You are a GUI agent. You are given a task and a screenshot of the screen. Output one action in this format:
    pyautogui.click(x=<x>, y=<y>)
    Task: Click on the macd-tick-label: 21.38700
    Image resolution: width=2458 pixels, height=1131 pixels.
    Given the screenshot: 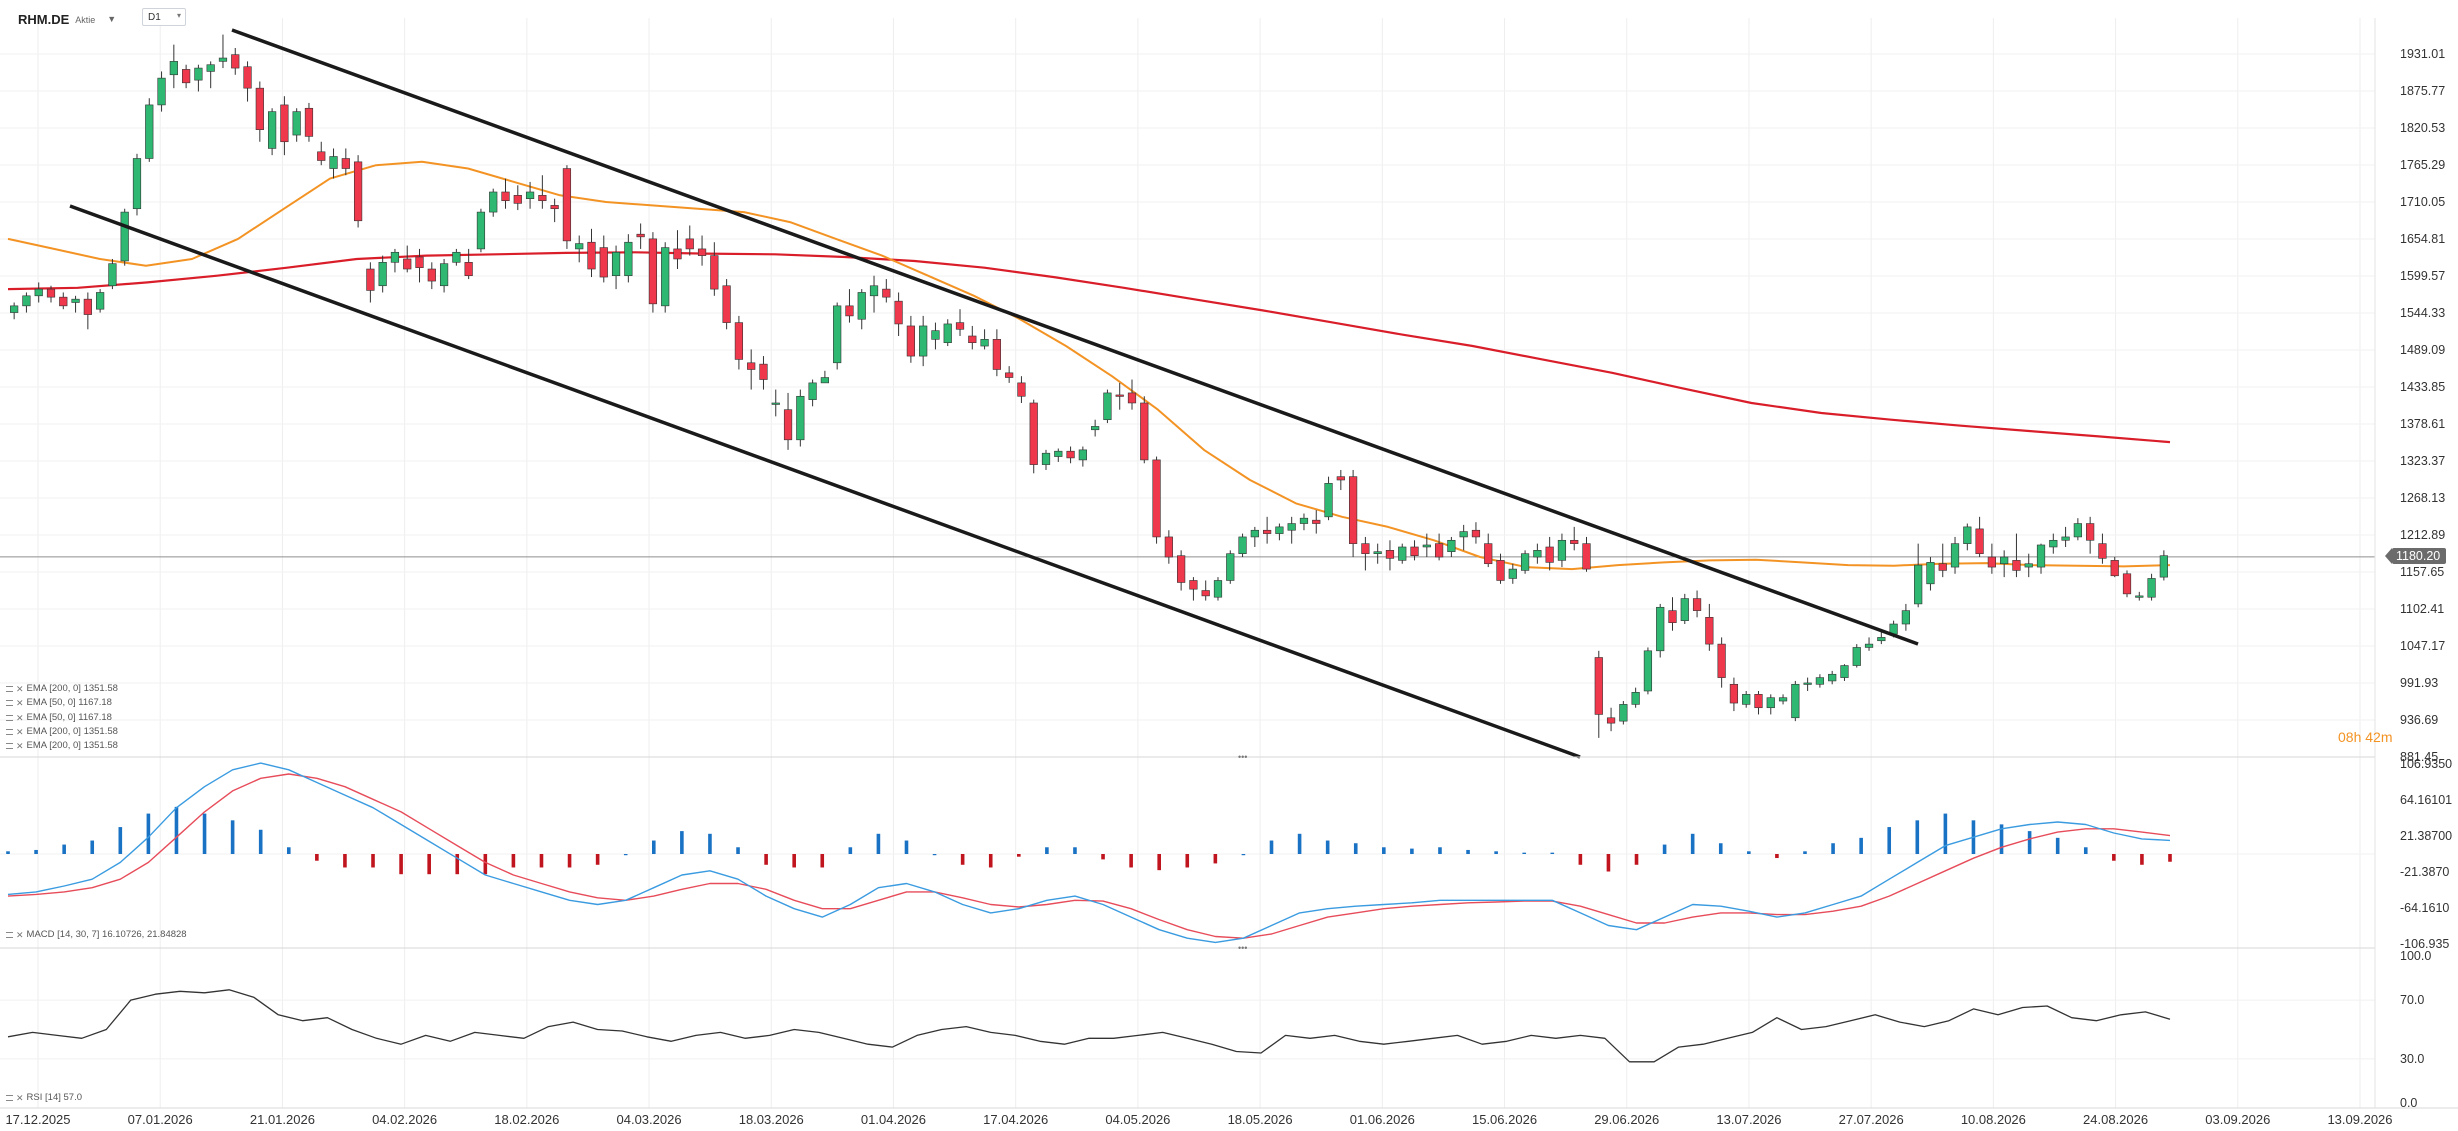 What is the action you would take?
    pyautogui.click(x=2426, y=836)
    